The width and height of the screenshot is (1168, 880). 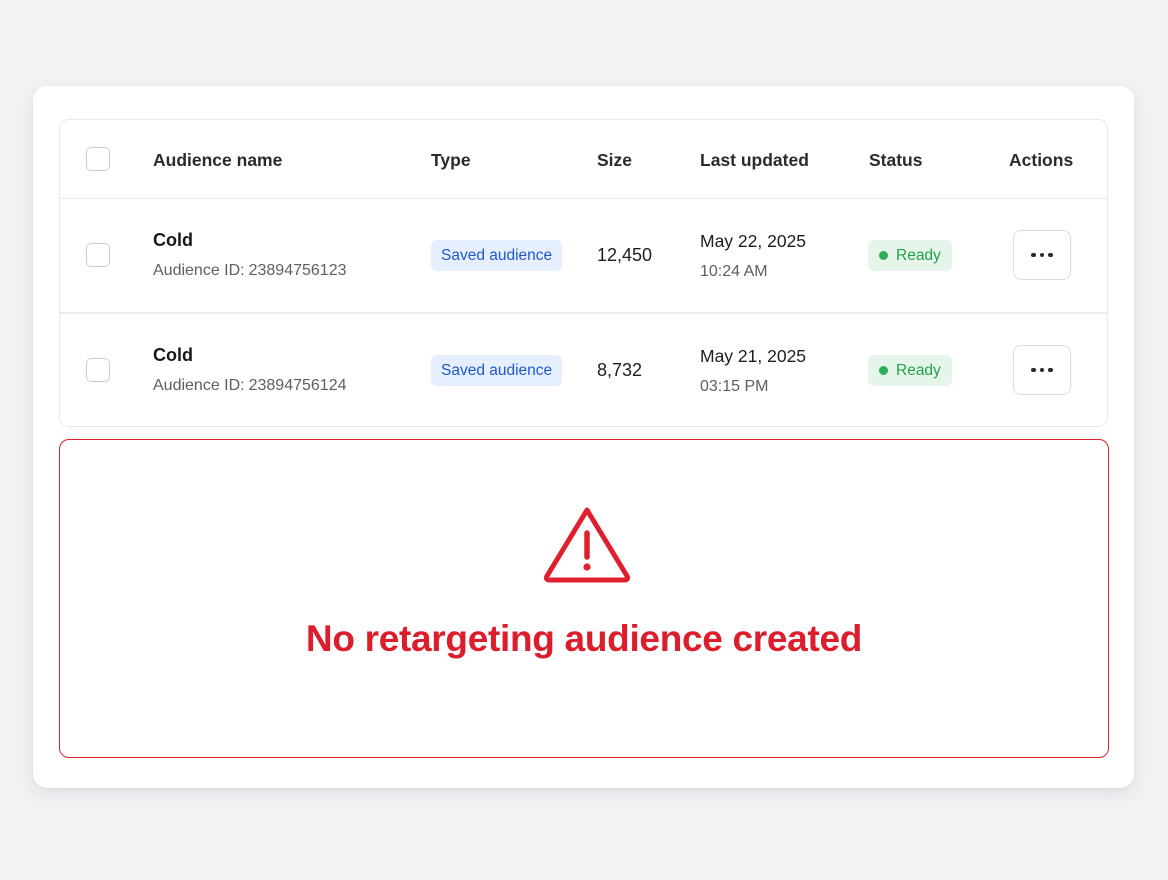 I want to click on alert-message: No retargeting audience created, so click(x=584, y=638).